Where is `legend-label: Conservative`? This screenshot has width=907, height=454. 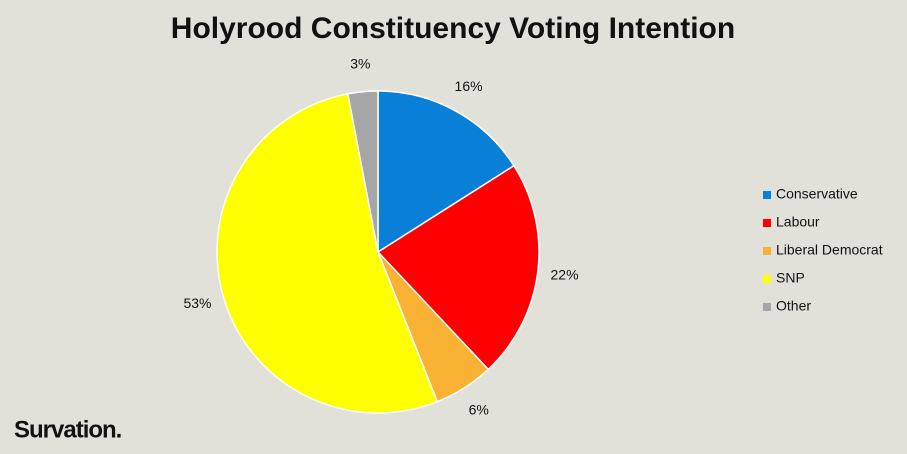
legend-label: Conservative is located at coordinates (817, 194).